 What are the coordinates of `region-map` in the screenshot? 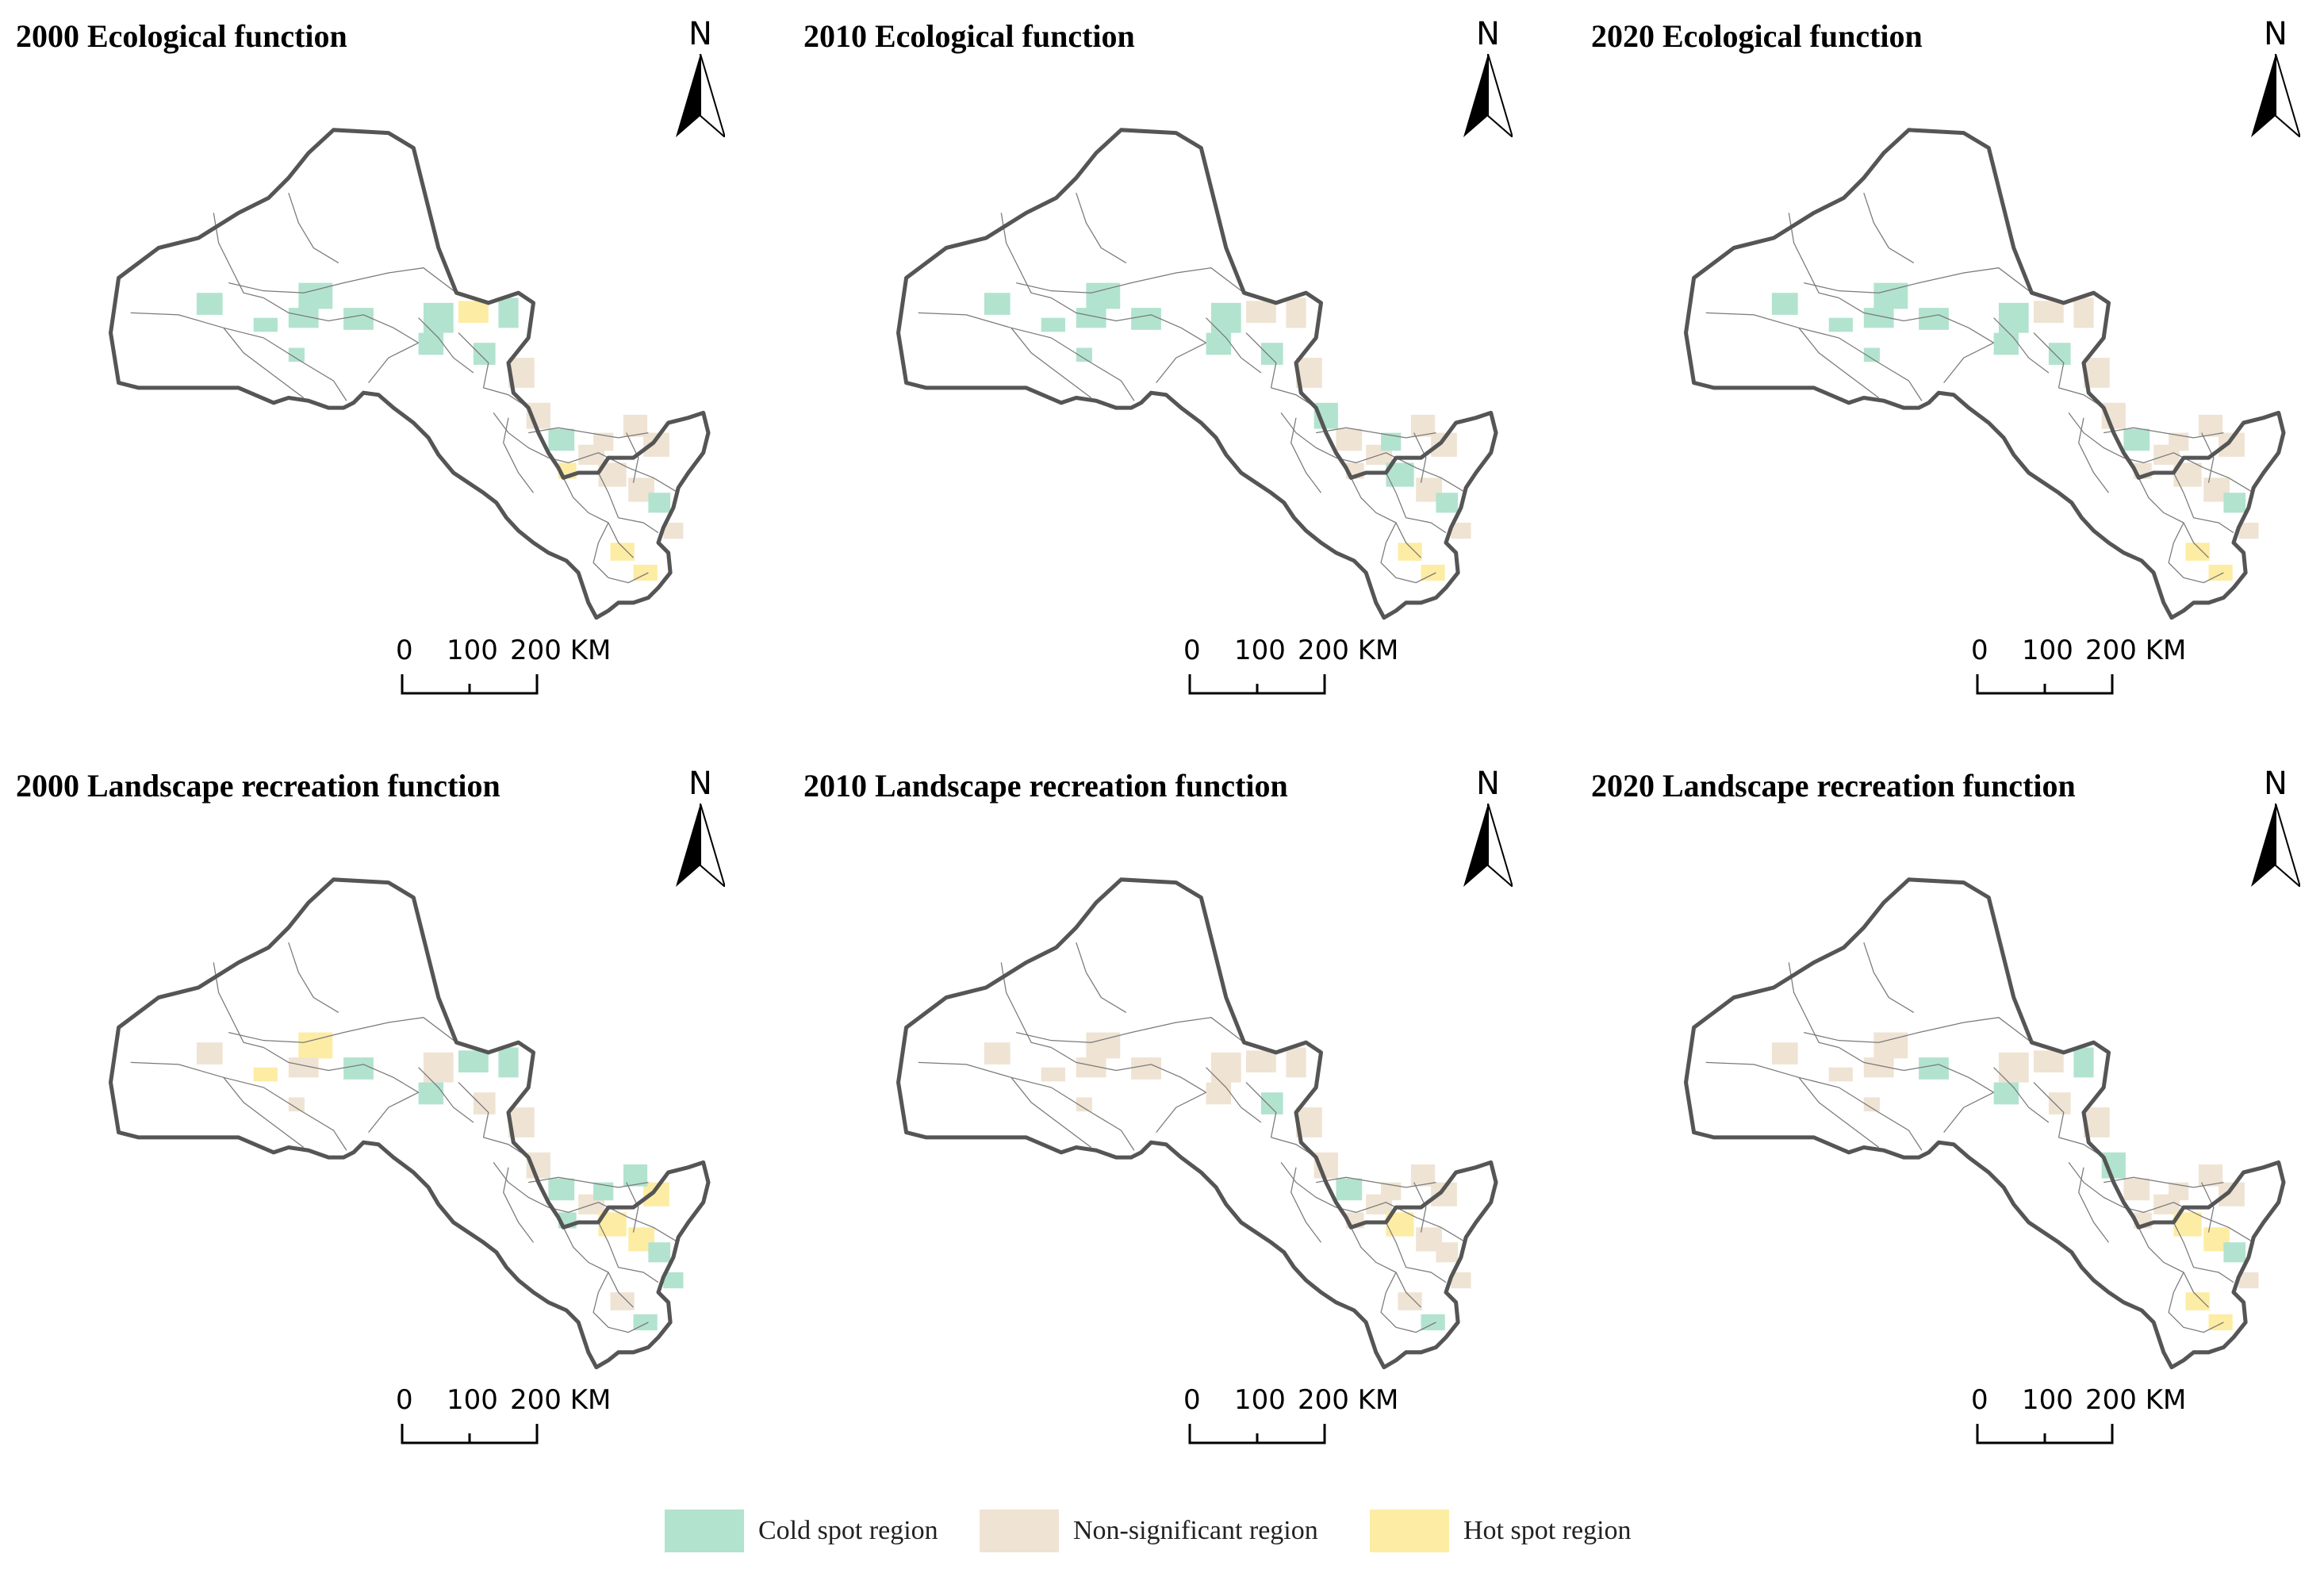 It's located at (1197, 1123).